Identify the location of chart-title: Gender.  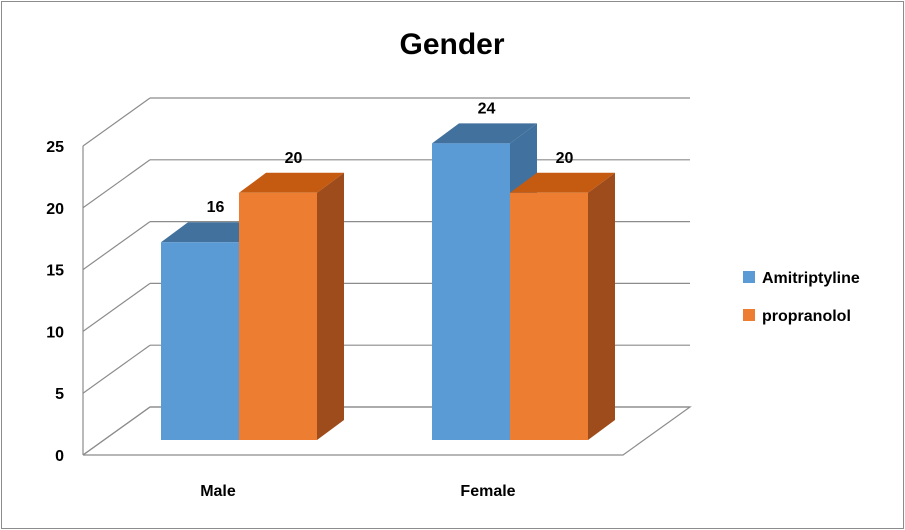
(451, 44).